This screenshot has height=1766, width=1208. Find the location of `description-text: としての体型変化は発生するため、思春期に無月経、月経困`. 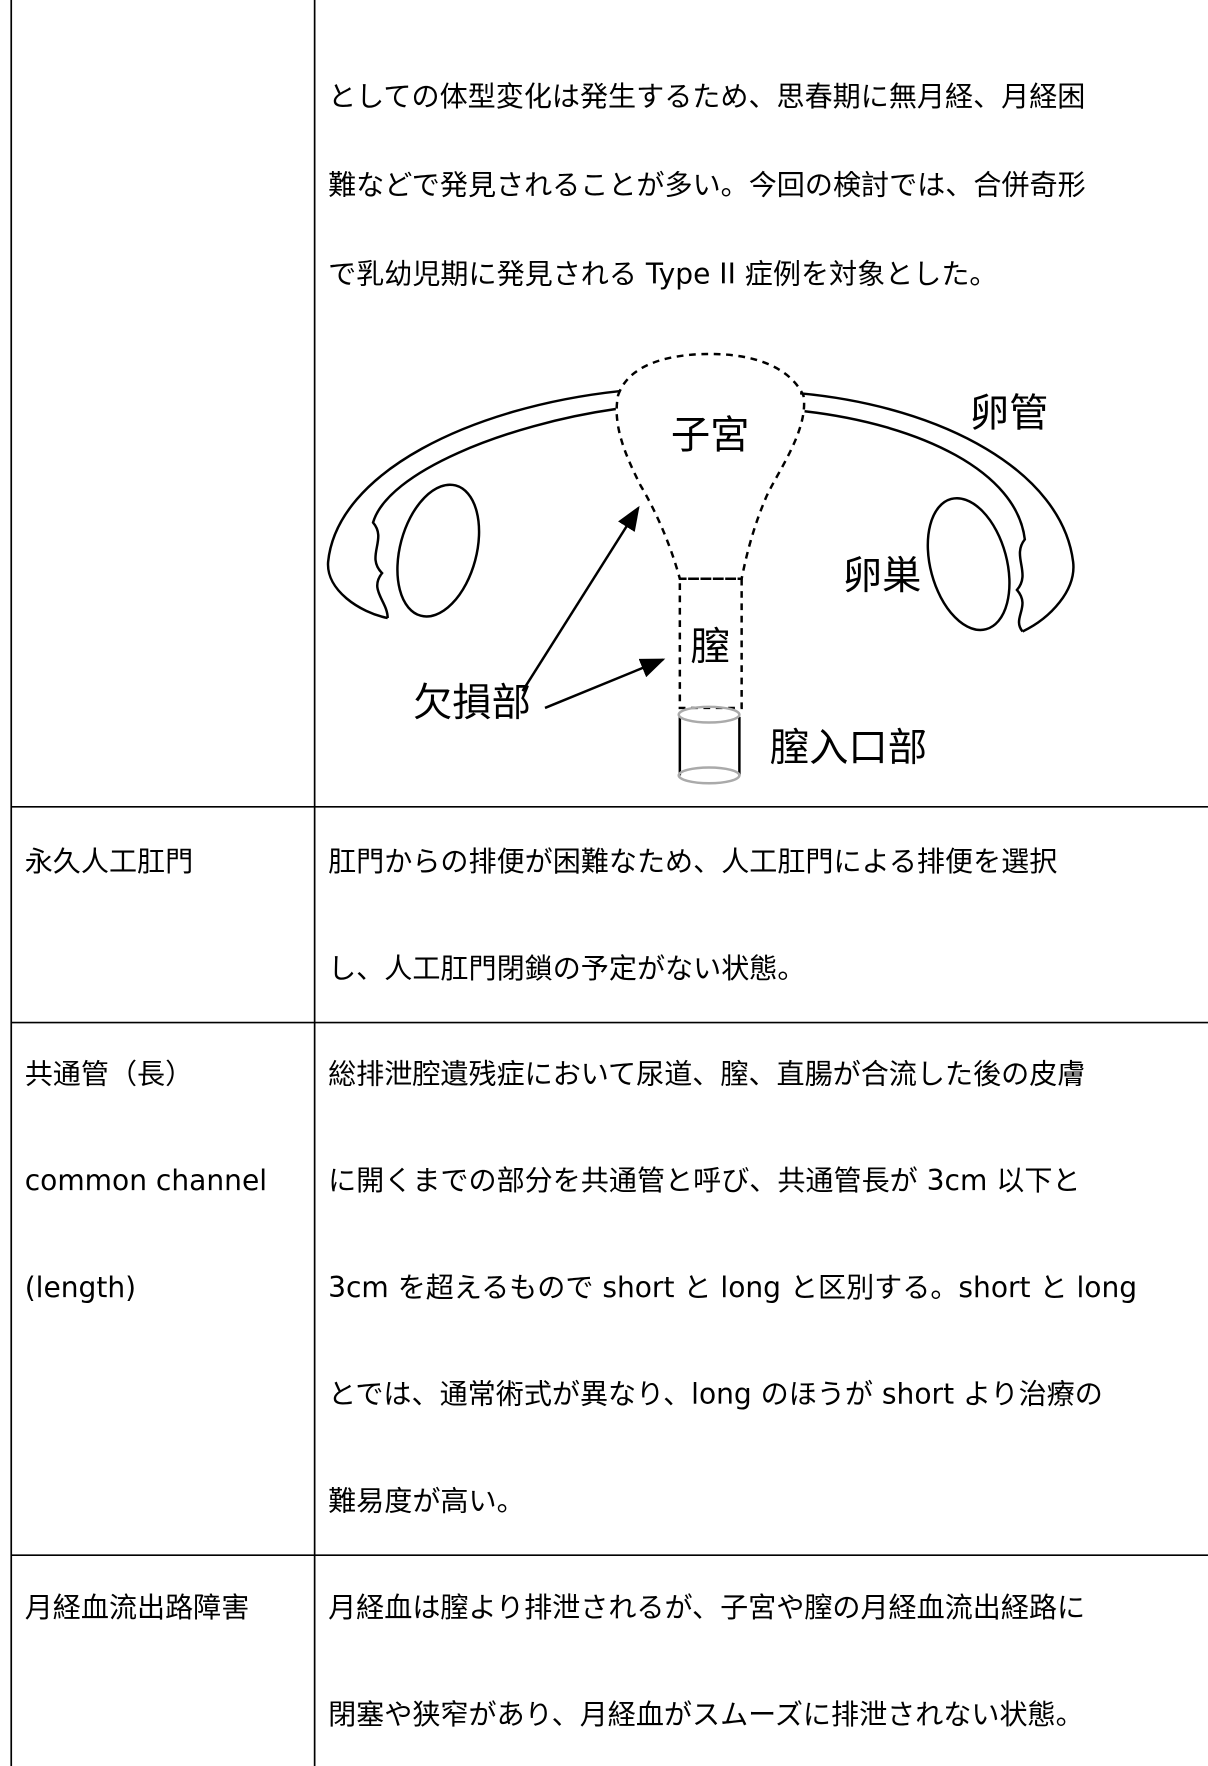

description-text: としての体型変化は発生するため、思春期に無月経、月経困 is located at coordinates (706, 96).